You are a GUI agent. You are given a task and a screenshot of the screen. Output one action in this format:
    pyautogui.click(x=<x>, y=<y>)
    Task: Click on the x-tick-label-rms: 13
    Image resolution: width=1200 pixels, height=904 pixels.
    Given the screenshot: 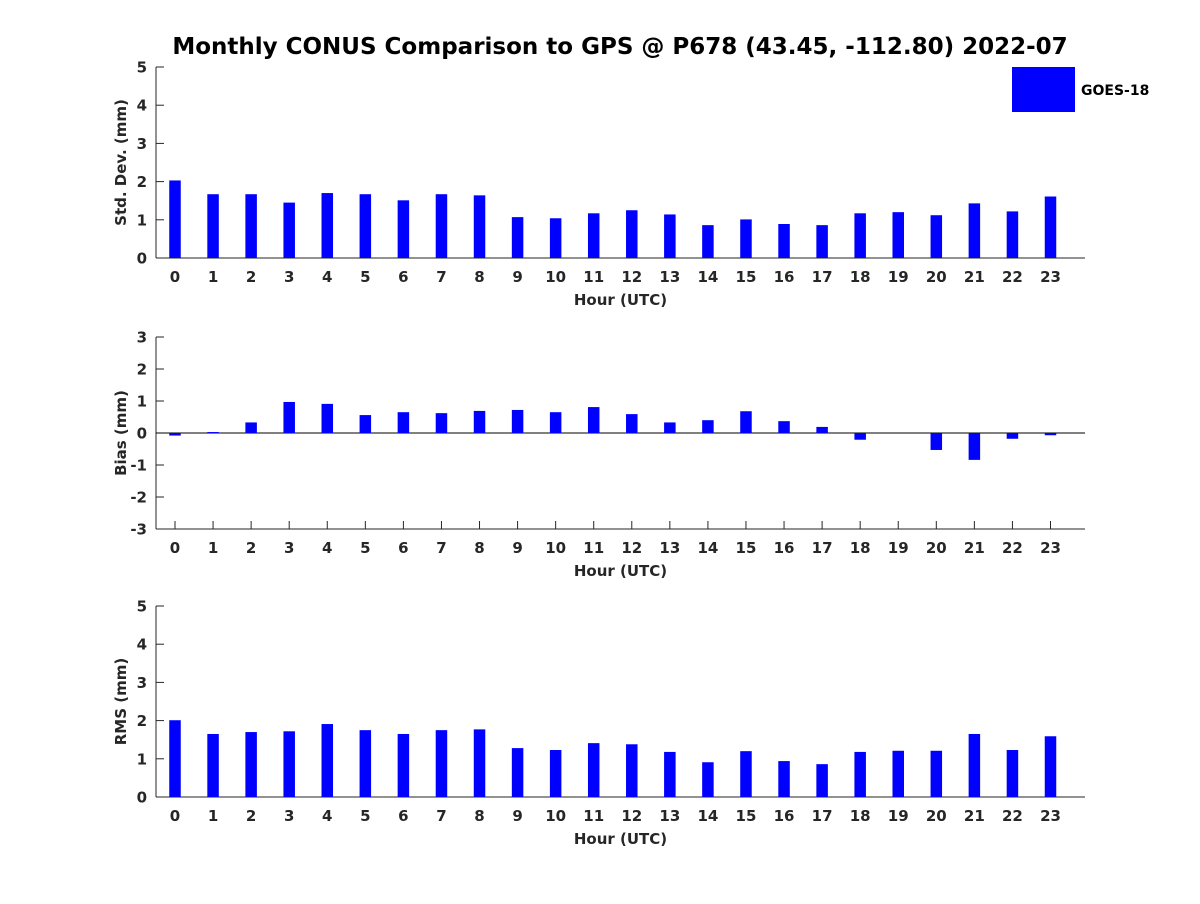 What is the action you would take?
    pyautogui.click(x=669, y=816)
    